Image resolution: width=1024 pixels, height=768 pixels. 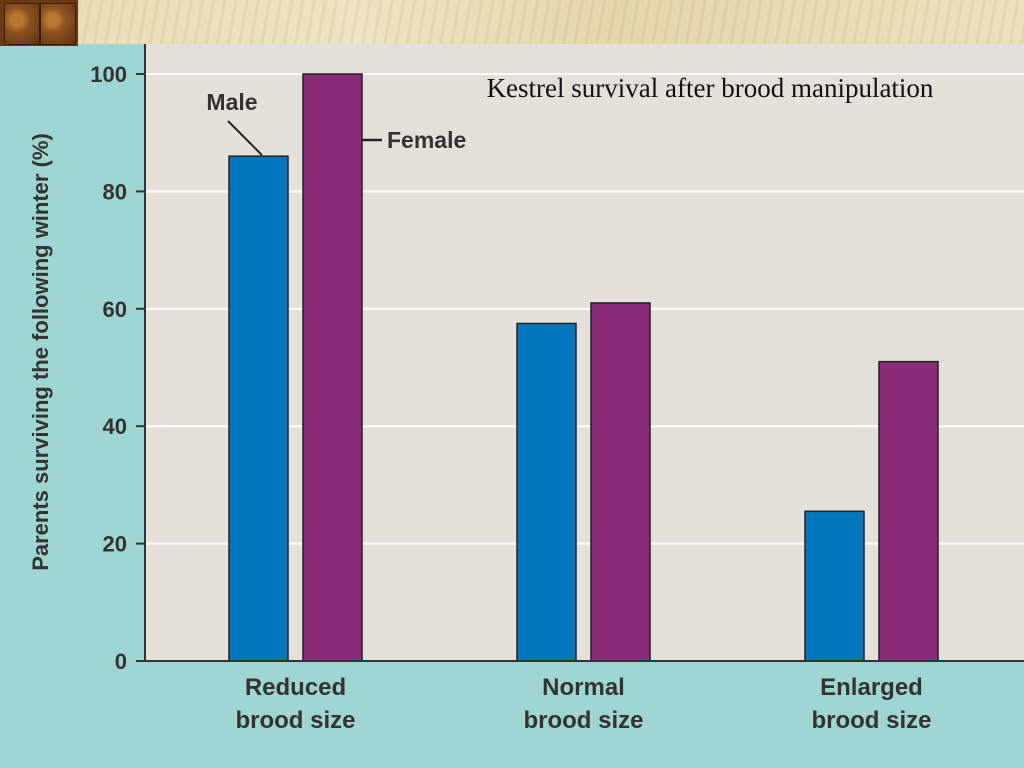 I want to click on y-tick-label: 20, so click(x=115, y=544).